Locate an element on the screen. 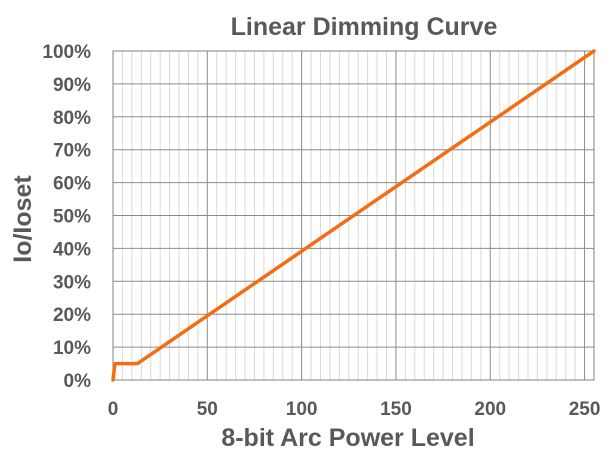 Image resolution: width=612 pixels, height=453 pixels. y-tick-label: 90% is located at coordinates (72, 85).